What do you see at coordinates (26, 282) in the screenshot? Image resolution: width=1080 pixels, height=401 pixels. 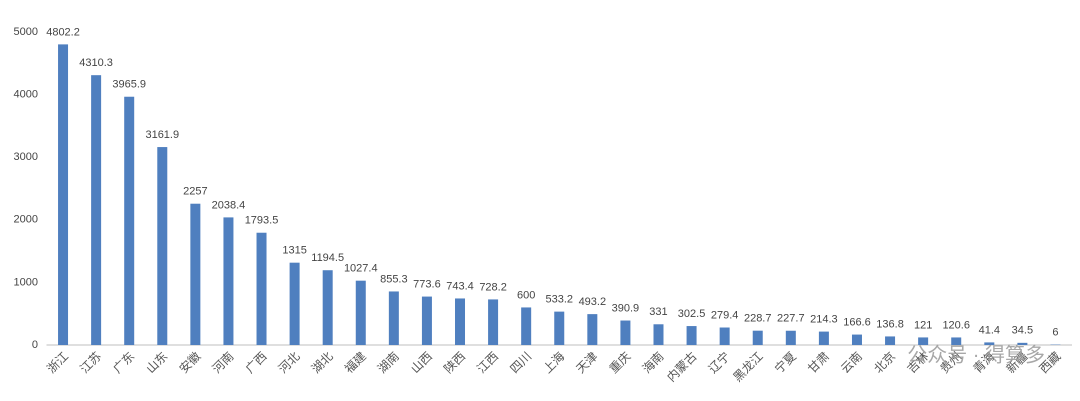 I see `y-tick-label: 1000` at bounding box center [26, 282].